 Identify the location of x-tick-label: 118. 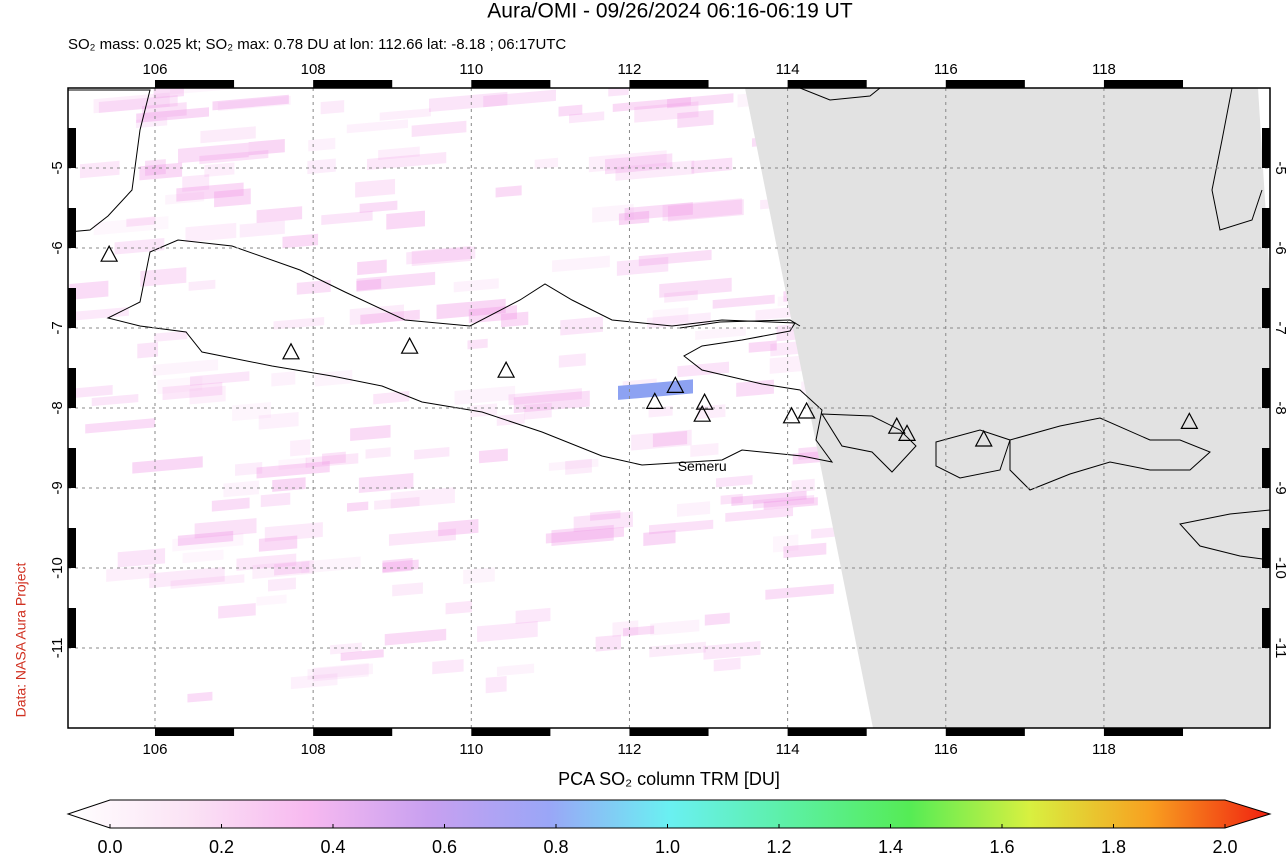
(1104, 749).